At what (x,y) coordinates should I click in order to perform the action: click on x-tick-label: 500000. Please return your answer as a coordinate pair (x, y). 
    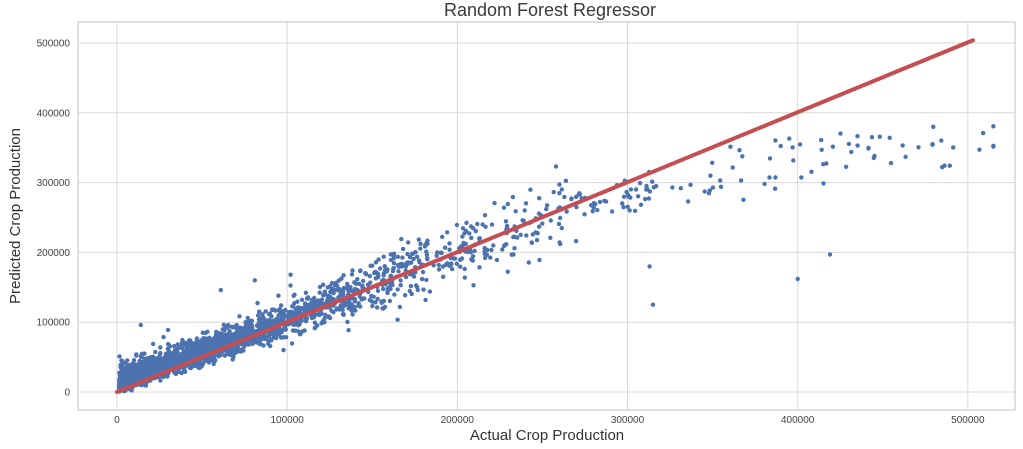
    Looking at the image, I should click on (968, 420).